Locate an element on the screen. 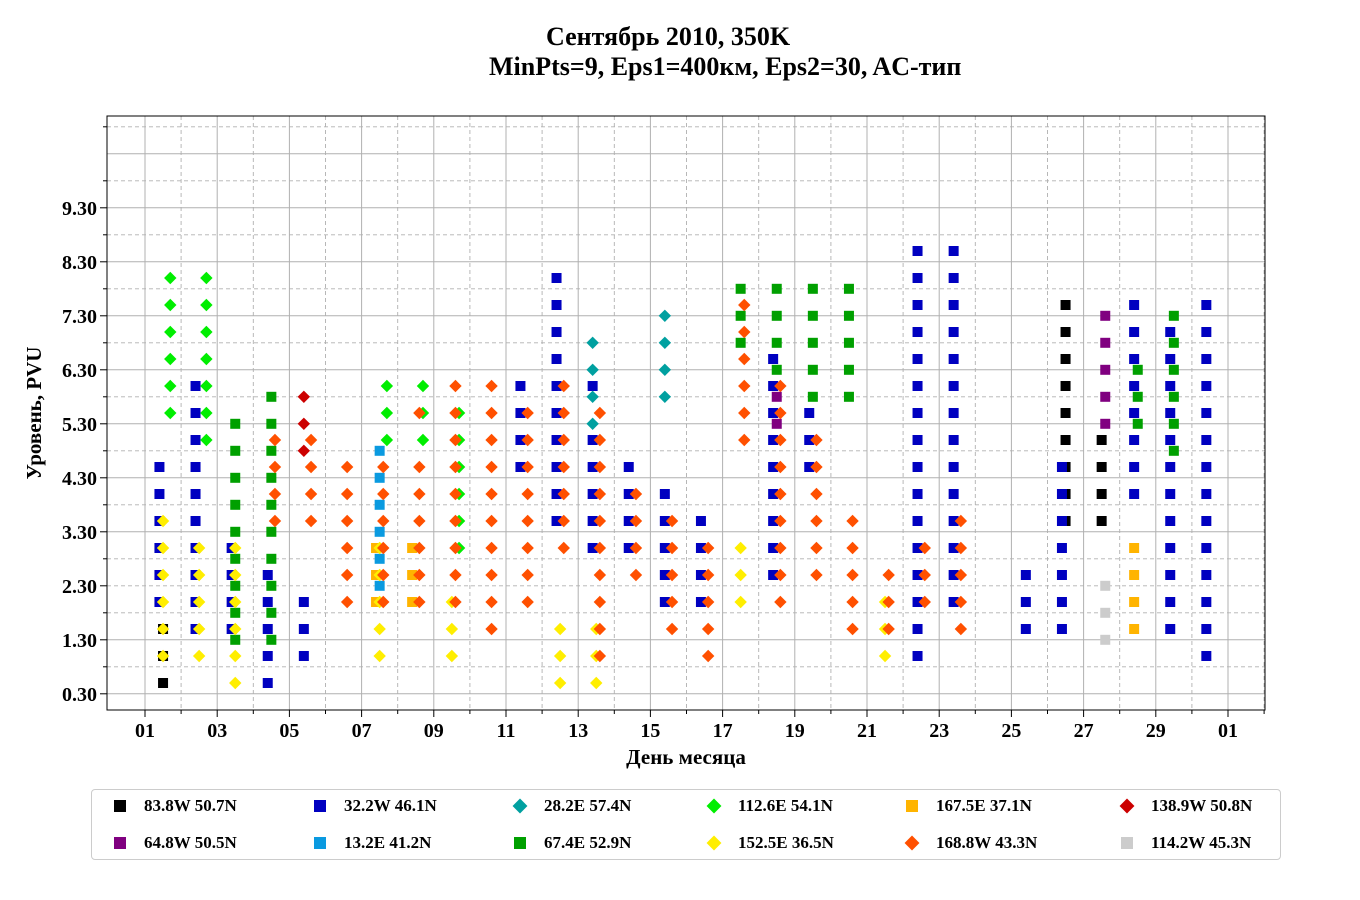 Image resolution: width=1360 pixels, height=900 pixels. legend-item: 64.8W 50.5N is located at coordinates (173, 843).